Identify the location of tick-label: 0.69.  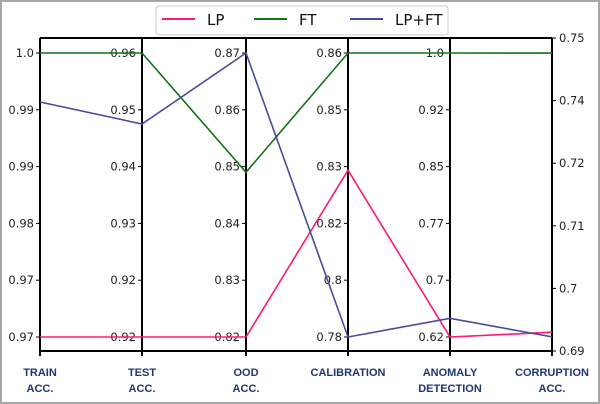
(572, 351).